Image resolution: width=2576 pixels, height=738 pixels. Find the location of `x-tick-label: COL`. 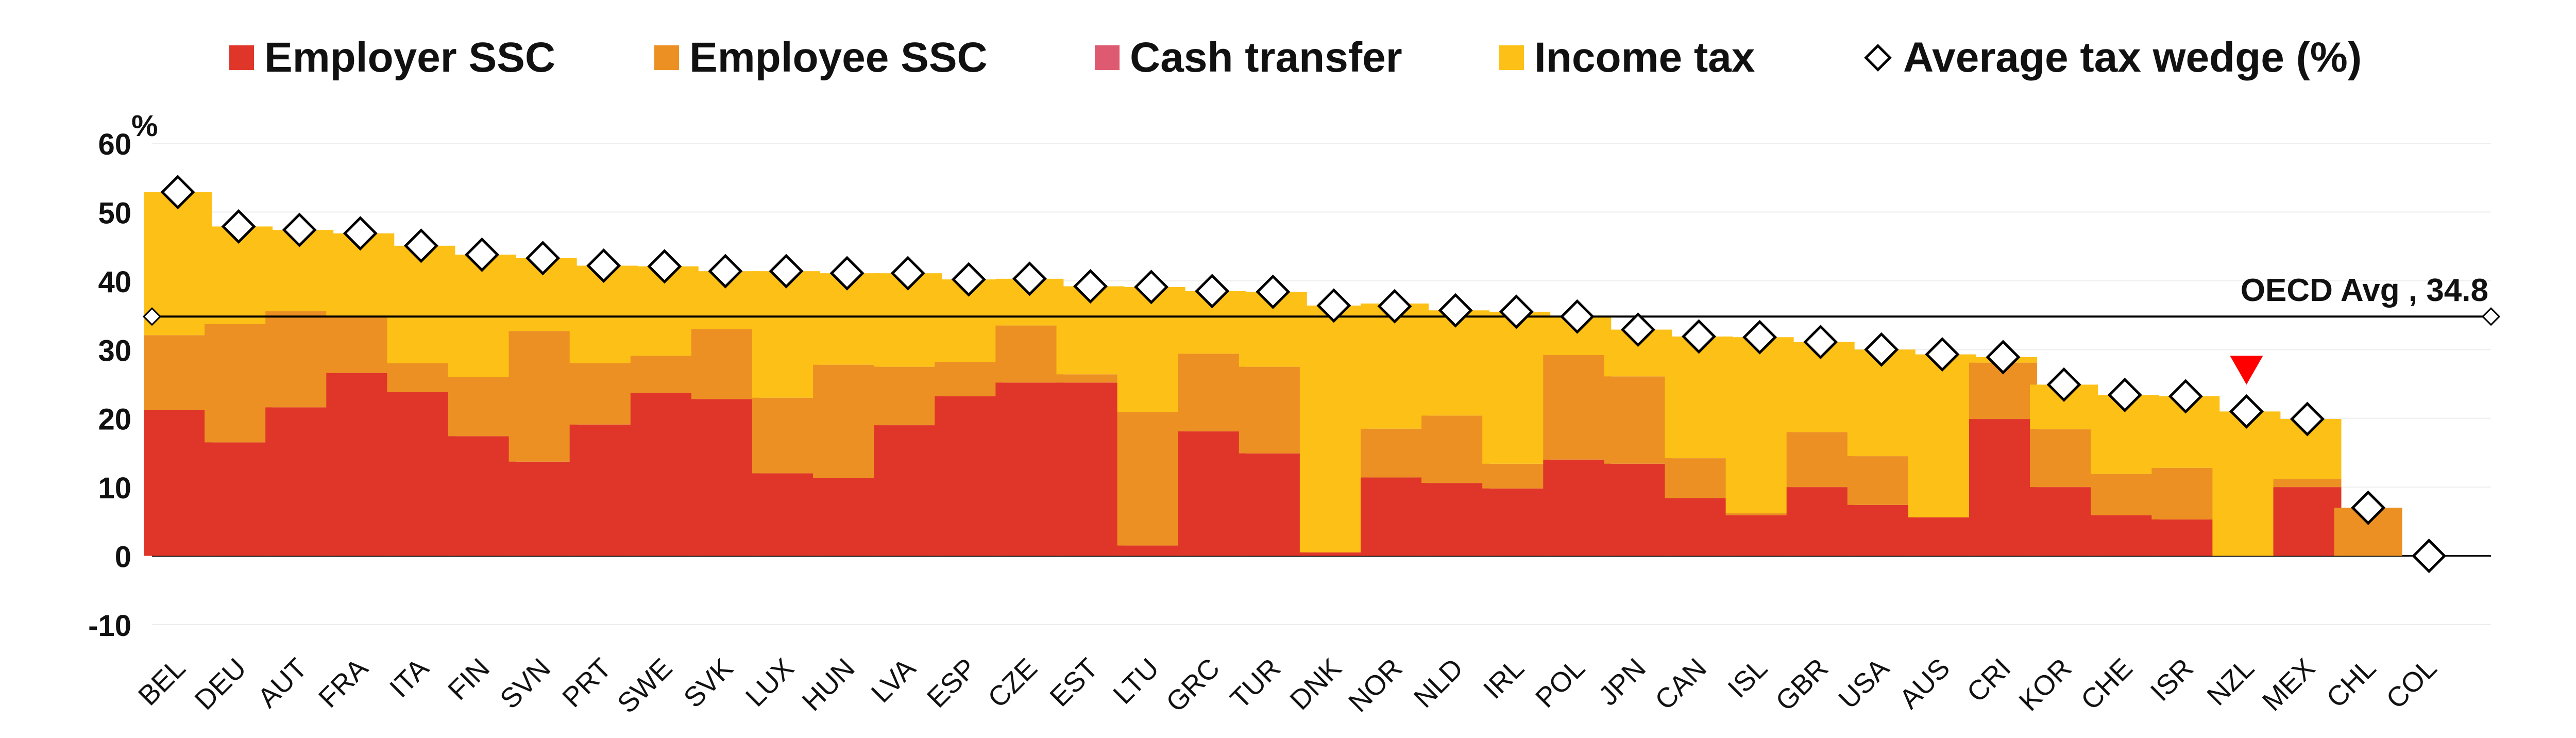

x-tick-label: COL is located at coordinates (2411, 683).